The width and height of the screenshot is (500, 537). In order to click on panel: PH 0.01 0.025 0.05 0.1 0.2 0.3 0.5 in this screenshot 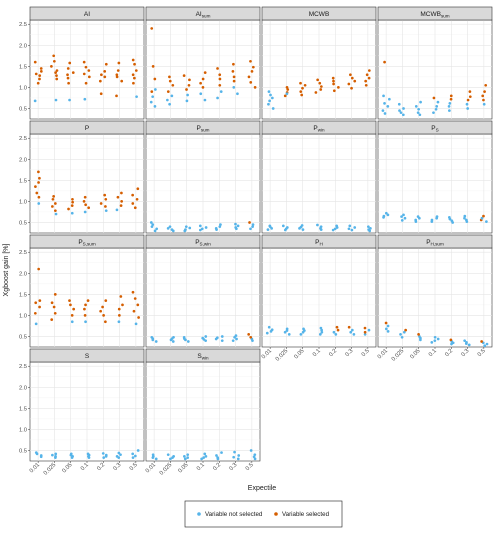, I will do `click(319, 298)`.